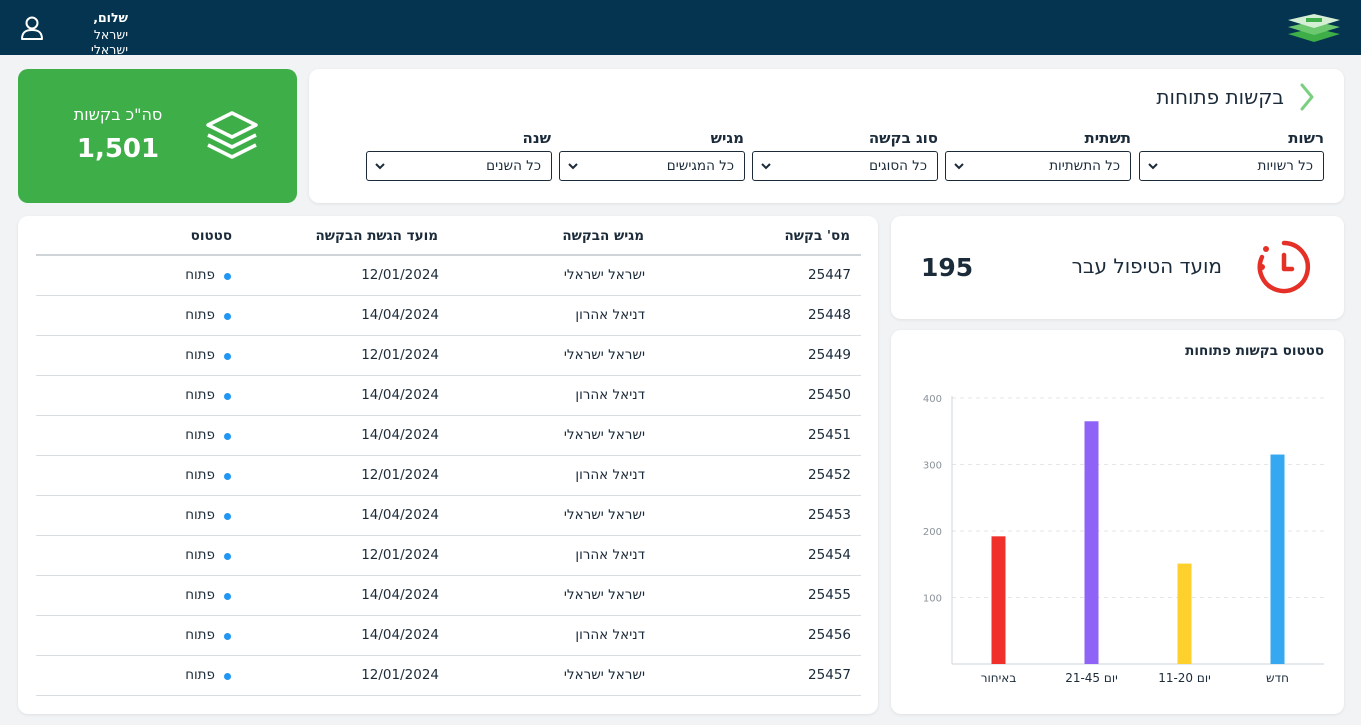 This screenshot has width=1361, height=725. What do you see at coordinates (400, 515) in the screenshot?
I see `submission-date: 14/04/2024` at bounding box center [400, 515].